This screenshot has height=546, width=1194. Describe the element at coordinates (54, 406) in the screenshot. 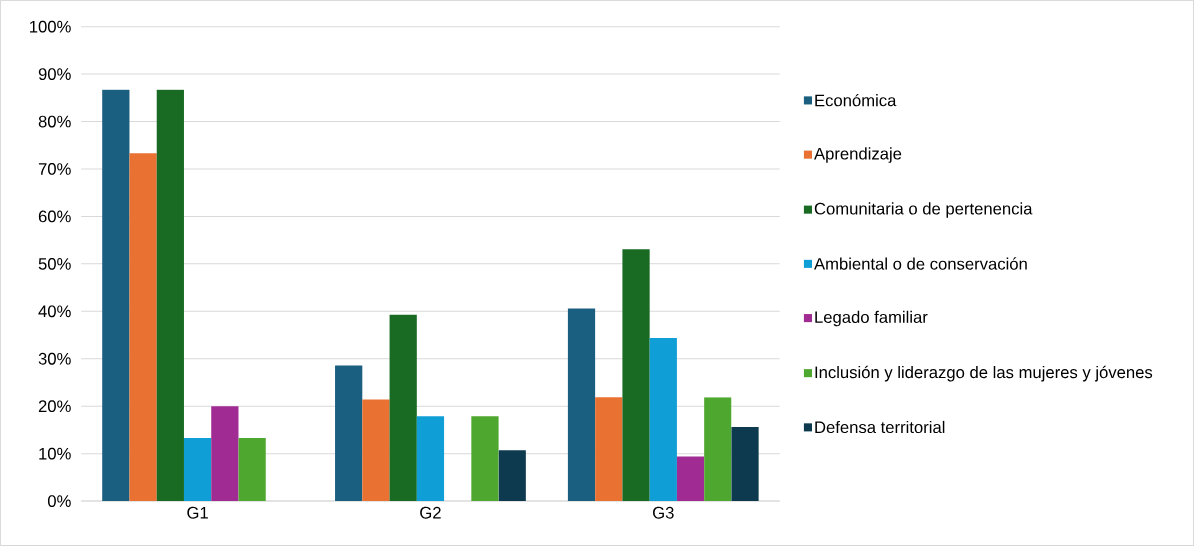

I see `y-tick-label: 20%` at that location.